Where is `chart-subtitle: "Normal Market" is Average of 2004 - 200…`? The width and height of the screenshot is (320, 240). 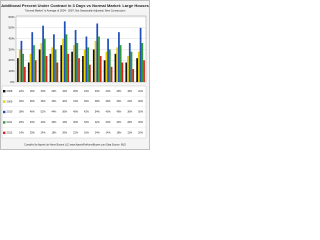 chart-subtitle: "Normal Market" is Average of 2004 - 200… is located at coordinates (75, 11).